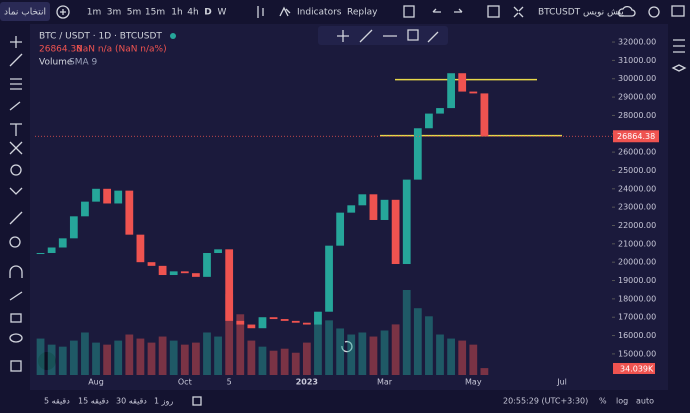  Describe the element at coordinates (679, 207) in the screenshot. I see `right-toolbar` at that location.